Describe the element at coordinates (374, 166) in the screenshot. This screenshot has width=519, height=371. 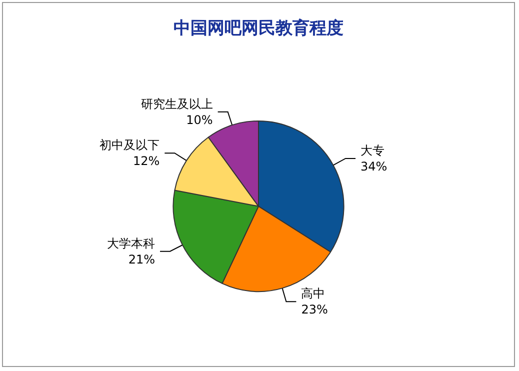
I see `data-label: 34%` at that location.